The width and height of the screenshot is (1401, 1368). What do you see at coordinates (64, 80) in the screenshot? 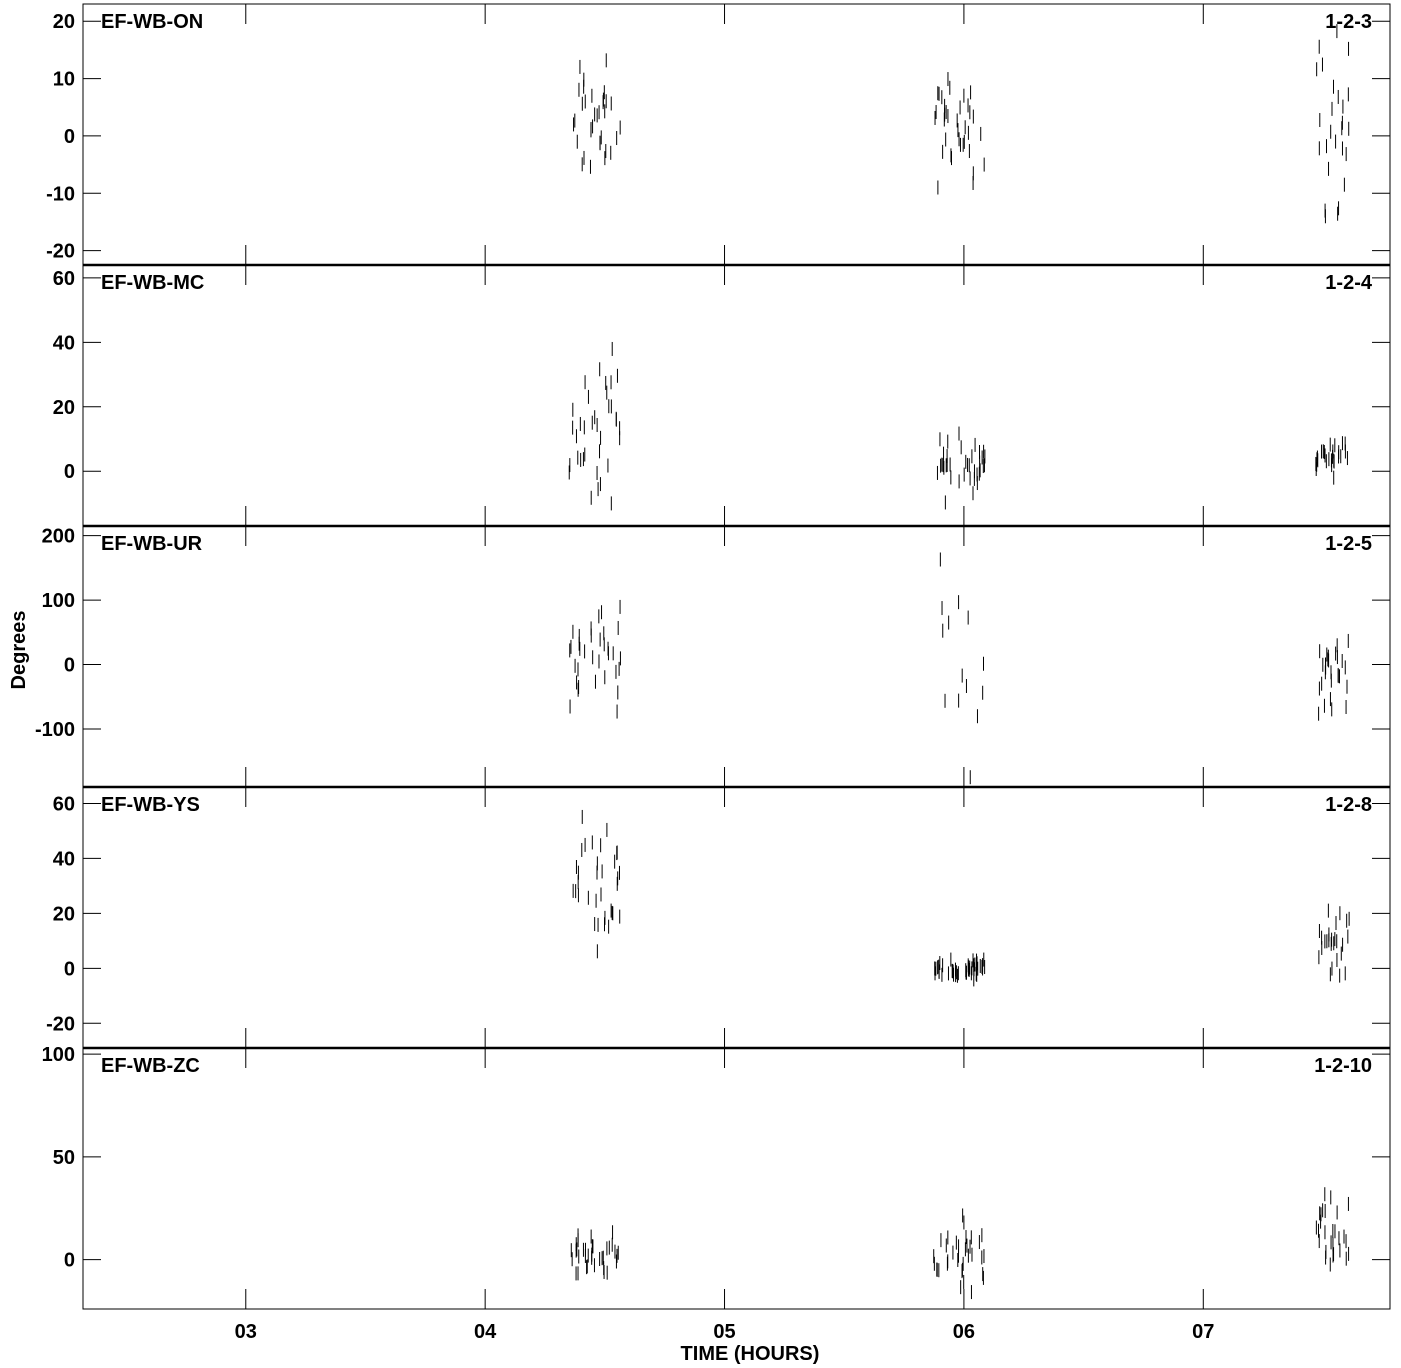
I see `y-tick-label: 10` at bounding box center [64, 80].